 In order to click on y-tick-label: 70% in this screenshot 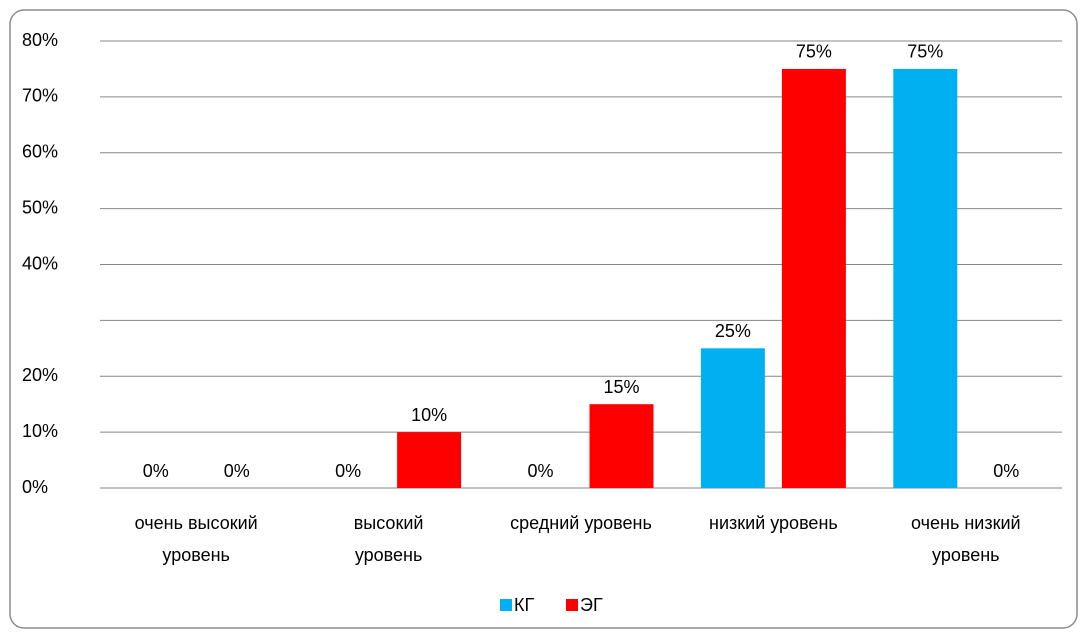, I will do `click(40, 96)`.